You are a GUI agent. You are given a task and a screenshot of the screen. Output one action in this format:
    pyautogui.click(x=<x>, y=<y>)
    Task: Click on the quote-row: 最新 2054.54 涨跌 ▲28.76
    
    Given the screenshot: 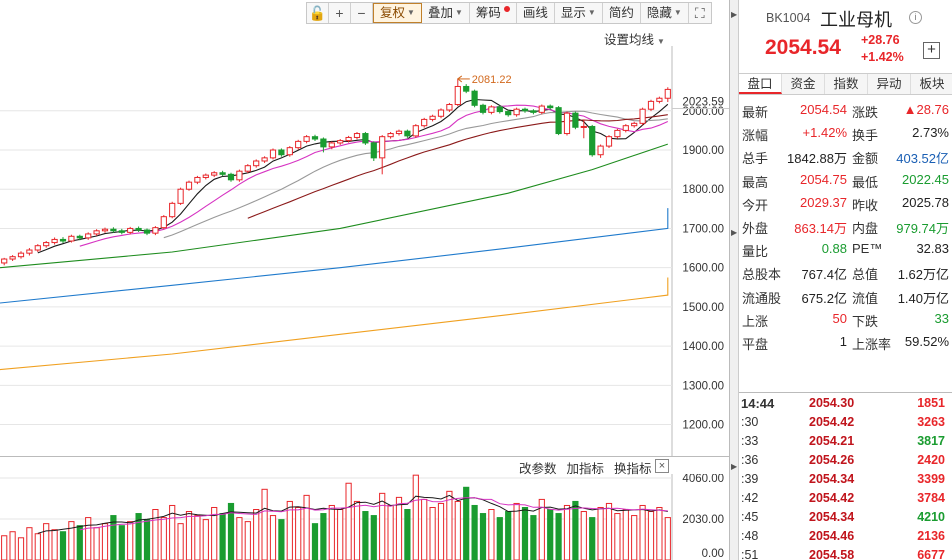 What is the action you would take?
    pyautogui.click(x=845, y=110)
    